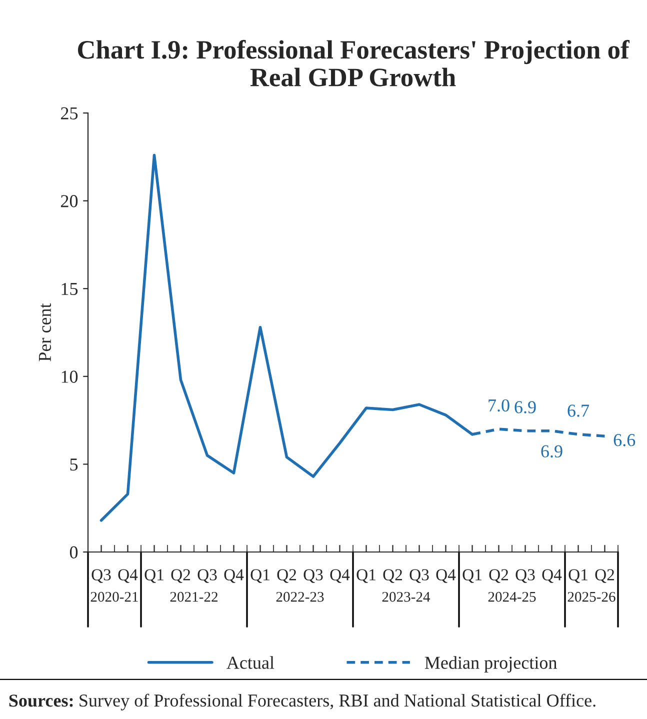 The image size is (647, 719). What do you see at coordinates (490, 664) in the screenshot?
I see `legend-label: Median projection` at bounding box center [490, 664].